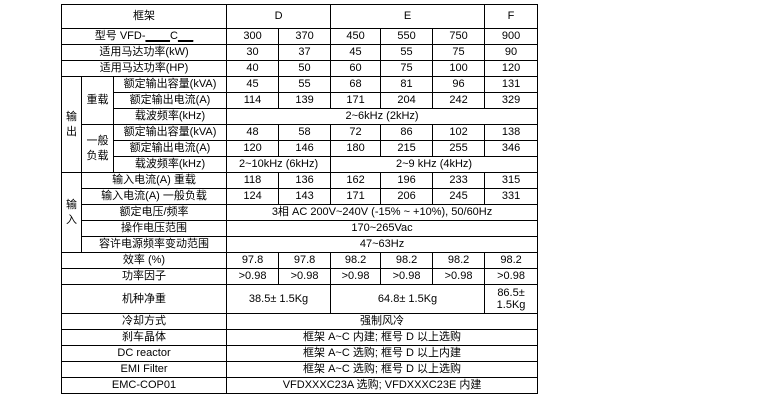 The height and width of the screenshot is (402, 780). I want to click on row-label: 适用马达功率(kW), so click(144, 52).